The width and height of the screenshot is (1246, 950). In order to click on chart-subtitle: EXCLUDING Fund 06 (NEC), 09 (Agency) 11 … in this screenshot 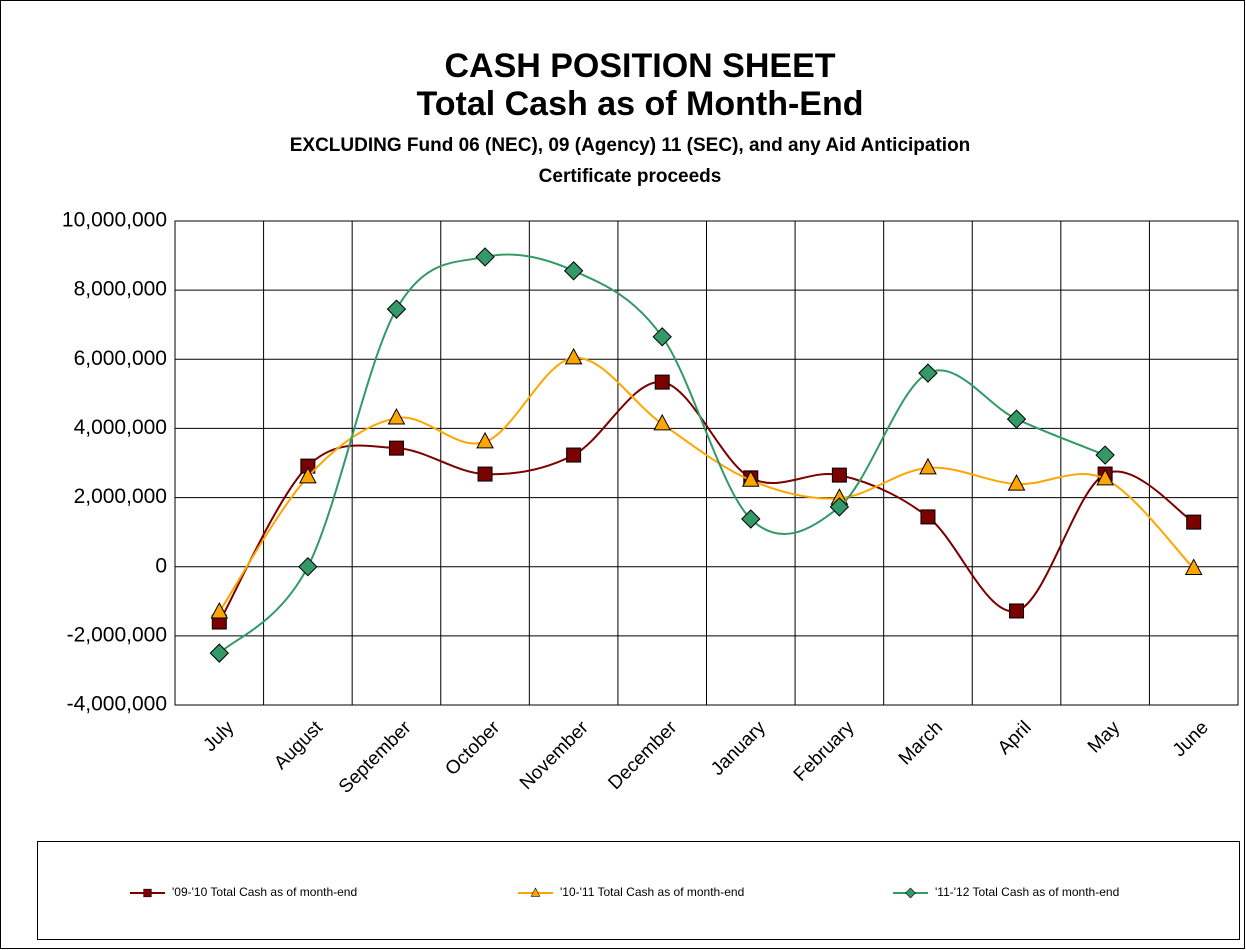, I will do `click(630, 145)`.